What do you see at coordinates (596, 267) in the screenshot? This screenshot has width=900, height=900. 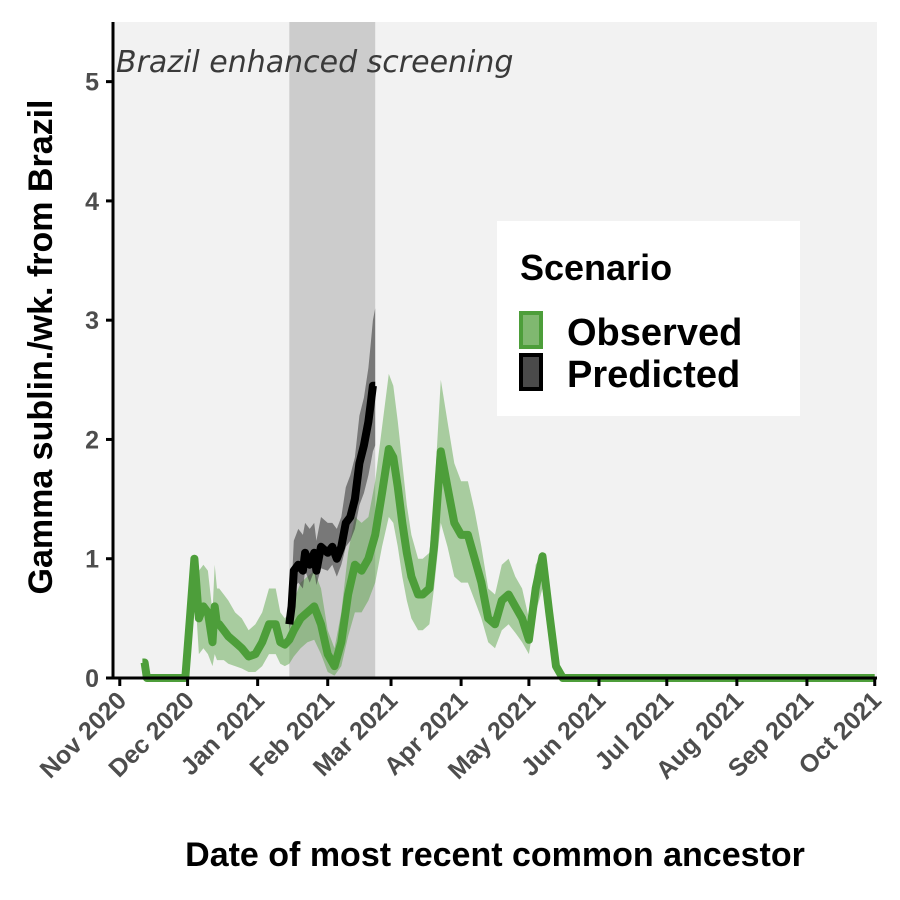 I see `legend-title: Scenario` at bounding box center [596, 267].